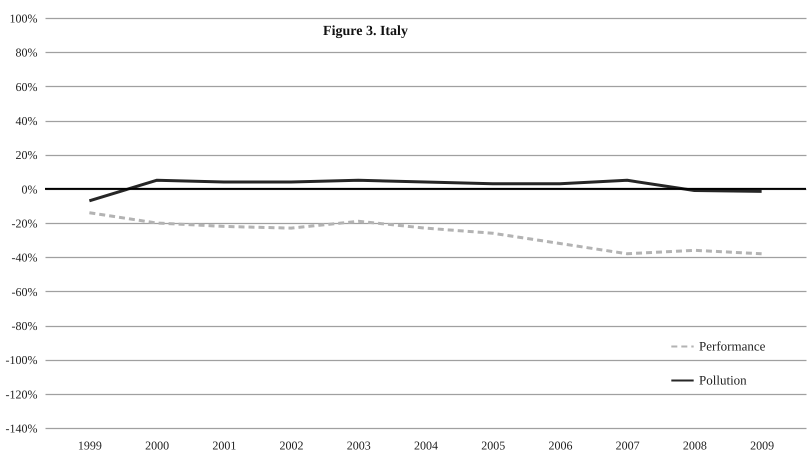 Image resolution: width=807 pixels, height=461 pixels. Describe the element at coordinates (426, 445) in the screenshot. I see `x-tick-label: 2004` at that location.